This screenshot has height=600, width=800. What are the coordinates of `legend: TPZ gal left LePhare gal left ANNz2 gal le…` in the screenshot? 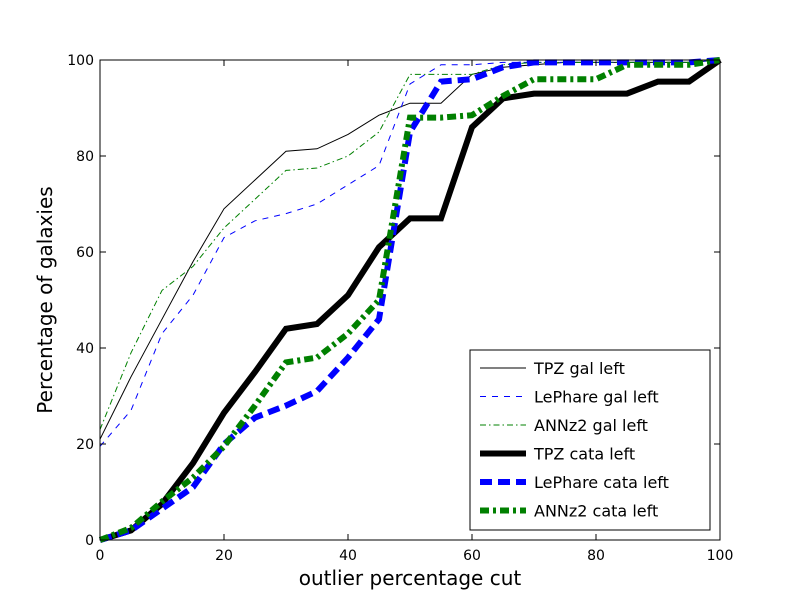 It's located at (590, 440).